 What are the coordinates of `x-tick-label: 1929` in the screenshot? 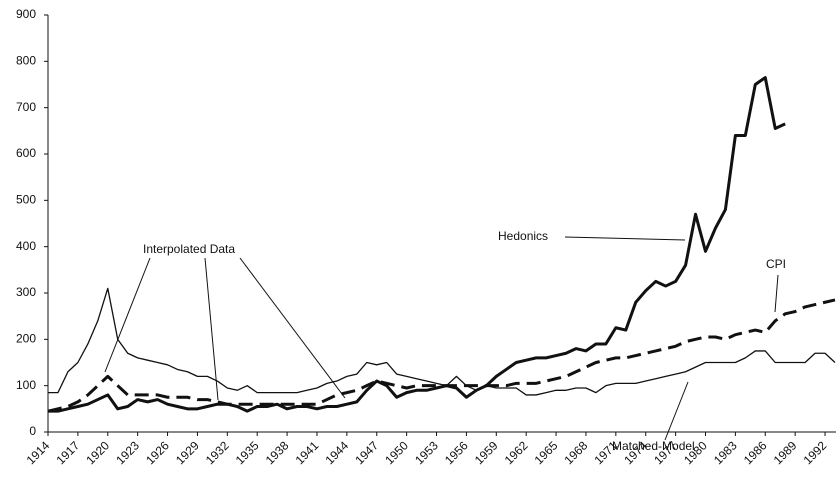 It's located at (187, 452).